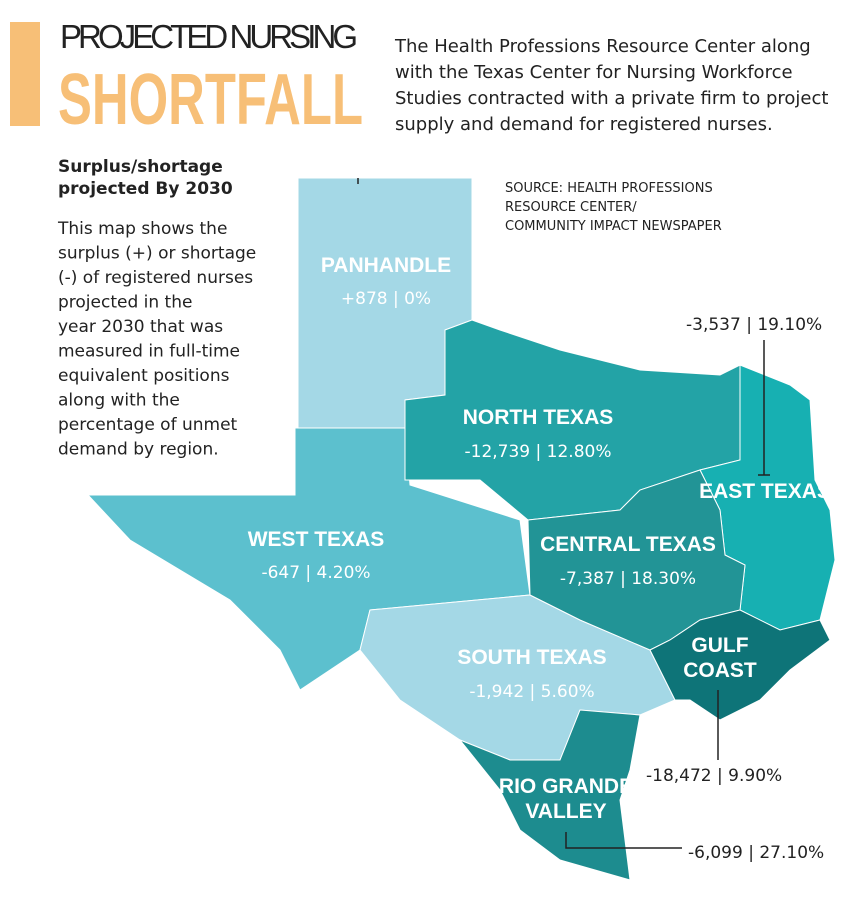  What do you see at coordinates (584, 124) in the screenshot?
I see `description-line: supply and demand for registered nurses.` at bounding box center [584, 124].